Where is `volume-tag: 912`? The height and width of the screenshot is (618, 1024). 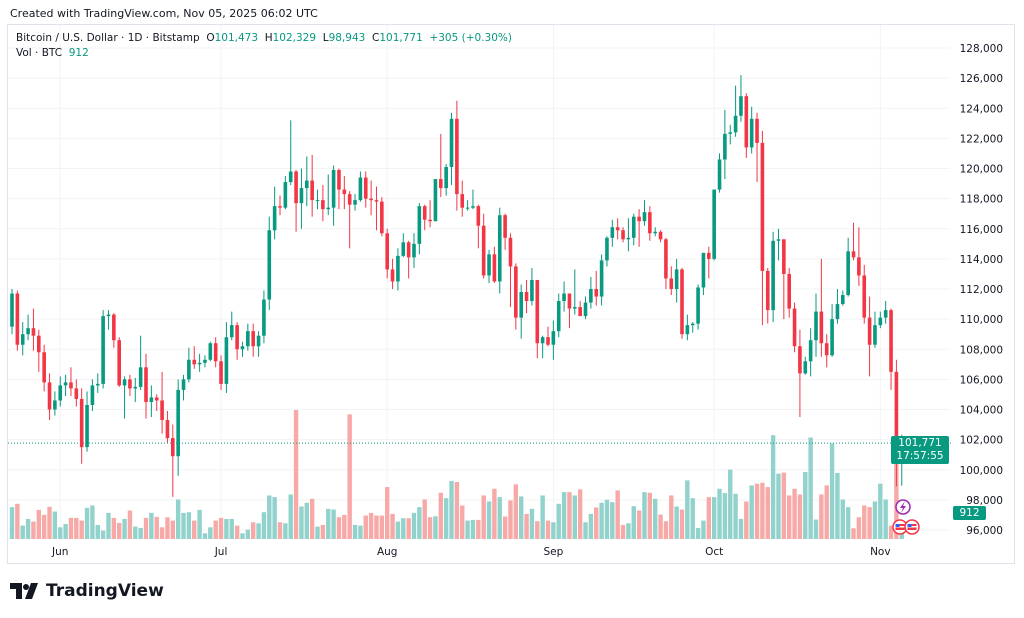
volume-tag: 912 is located at coordinates (969, 513).